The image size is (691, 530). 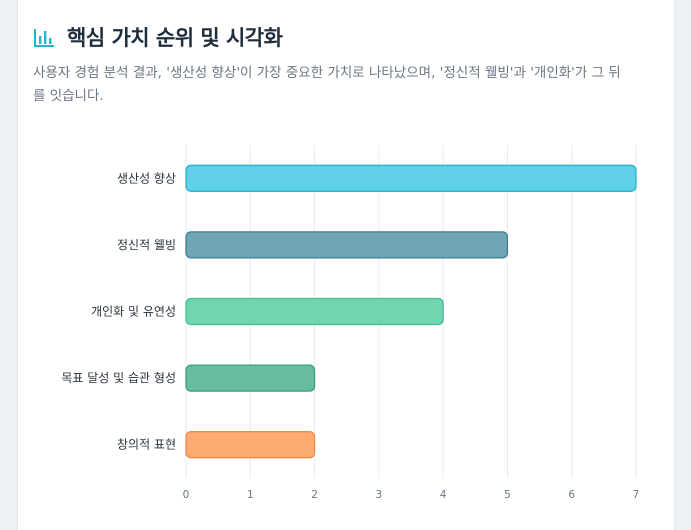 What do you see at coordinates (146, 245) in the screenshot?
I see `category-label-2: 정신적 웰빙` at bounding box center [146, 245].